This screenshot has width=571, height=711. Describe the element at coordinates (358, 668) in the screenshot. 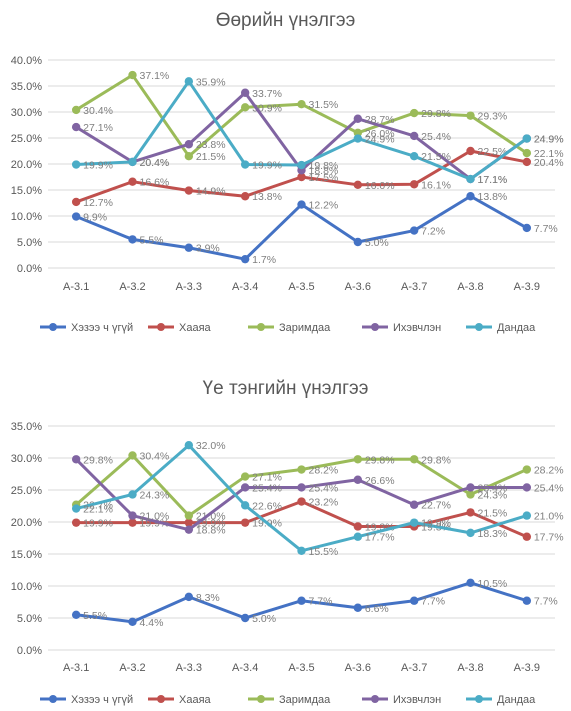

I see `x-tick-label: А-3.6` at that location.